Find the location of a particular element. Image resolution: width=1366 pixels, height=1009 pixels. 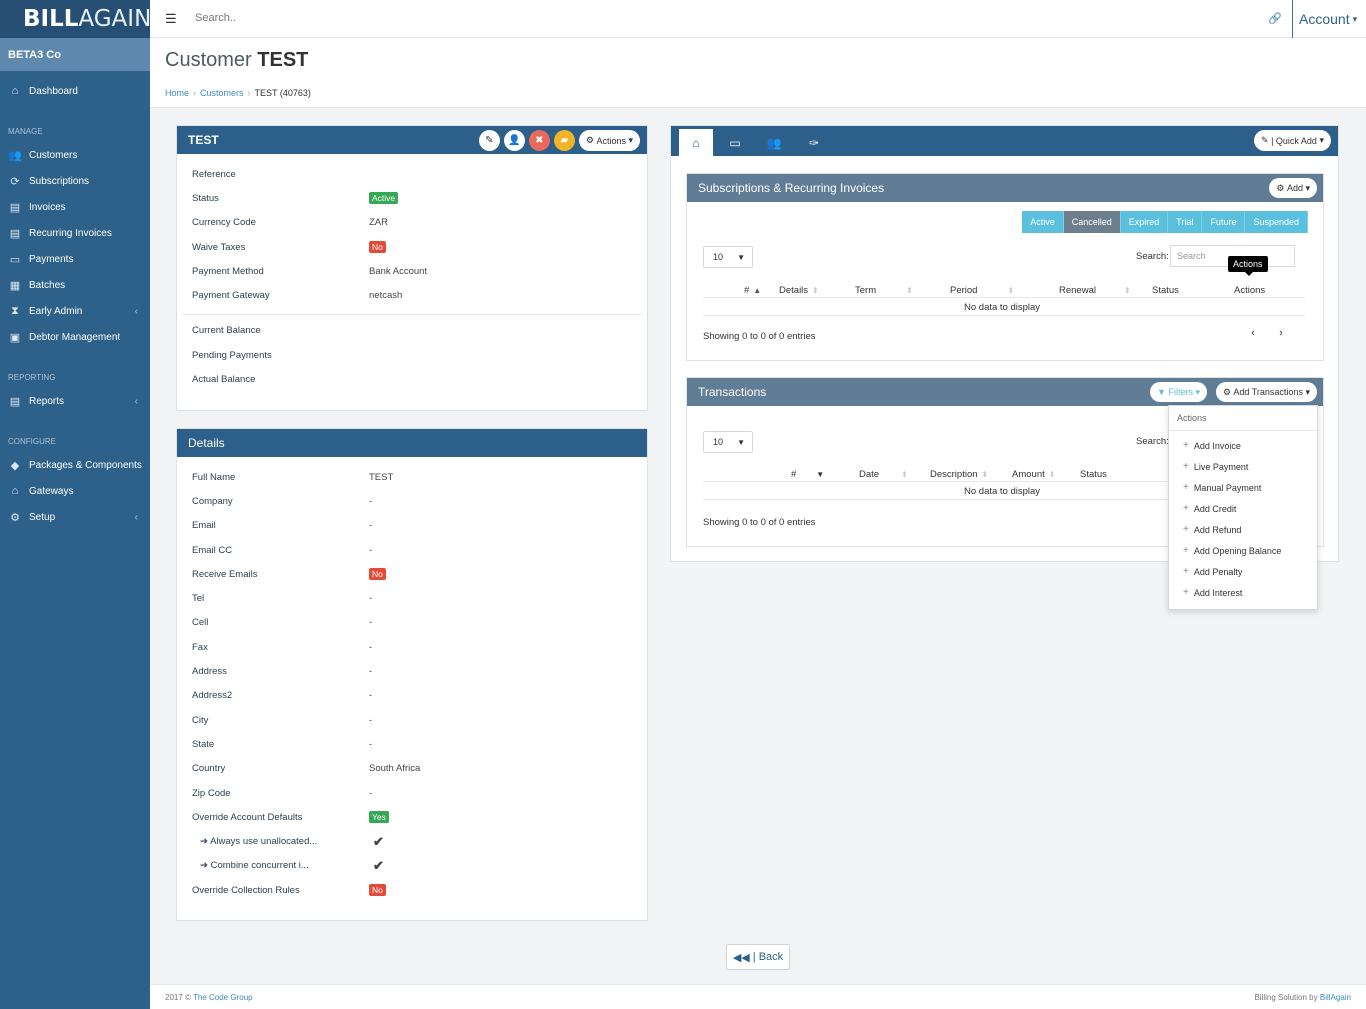

sidebar-item-gateways: ⌂ Gateways is located at coordinates (75, 491).